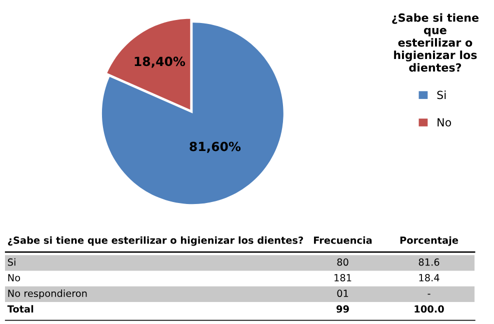  I want to click on data-label: 18,40%, so click(160, 62).